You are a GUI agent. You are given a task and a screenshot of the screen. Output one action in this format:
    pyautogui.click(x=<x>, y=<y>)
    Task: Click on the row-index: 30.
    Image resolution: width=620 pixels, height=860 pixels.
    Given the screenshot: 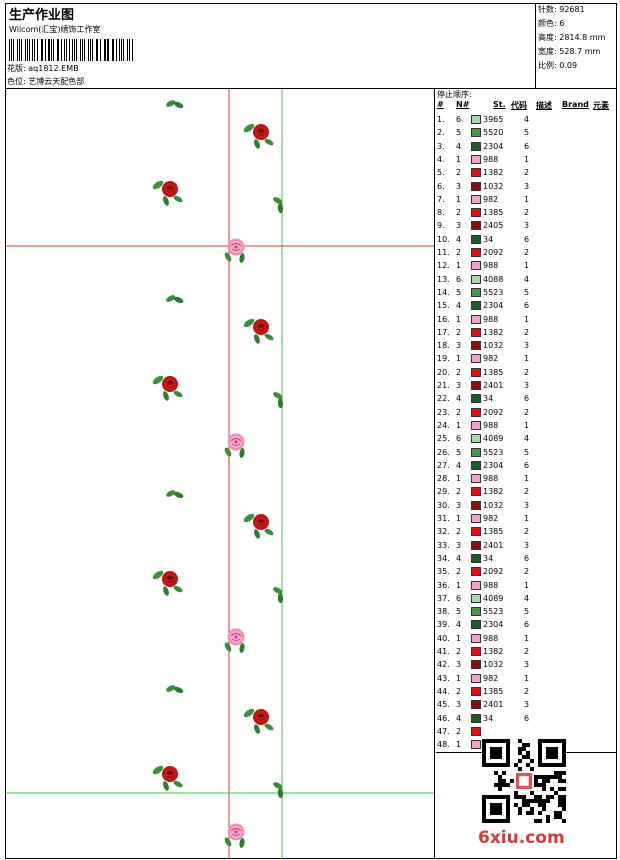 What is the action you would take?
    pyautogui.click(x=443, y=505)
    